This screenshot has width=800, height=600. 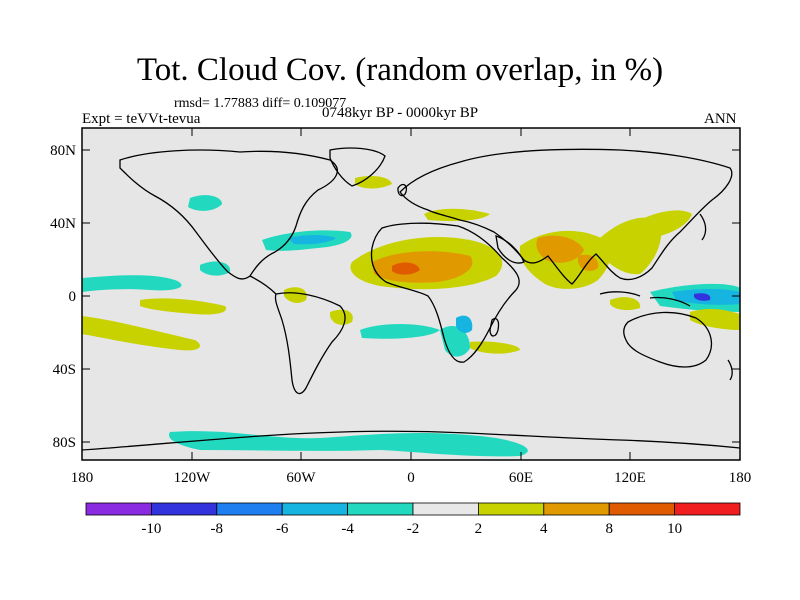 I want to click on colorbar-label-5: -2, so click(x=413, y=529).